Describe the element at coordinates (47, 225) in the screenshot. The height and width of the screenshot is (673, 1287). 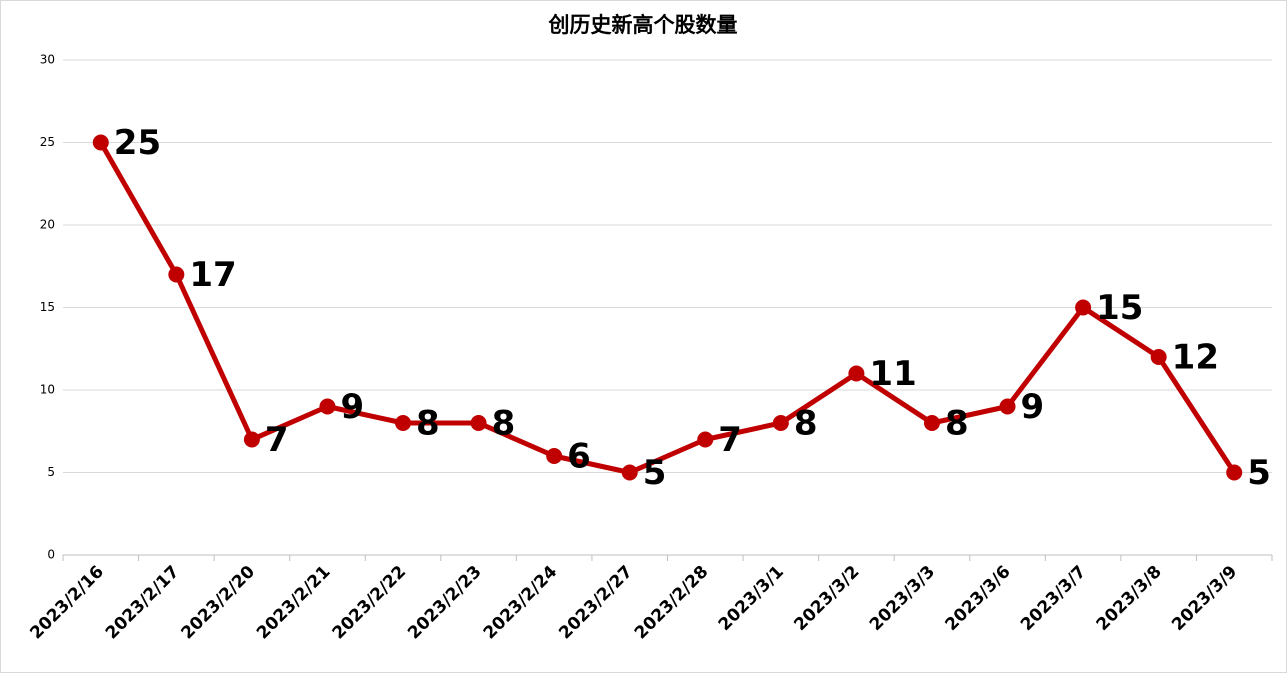
I see `y-tick-label: 20` at that location.